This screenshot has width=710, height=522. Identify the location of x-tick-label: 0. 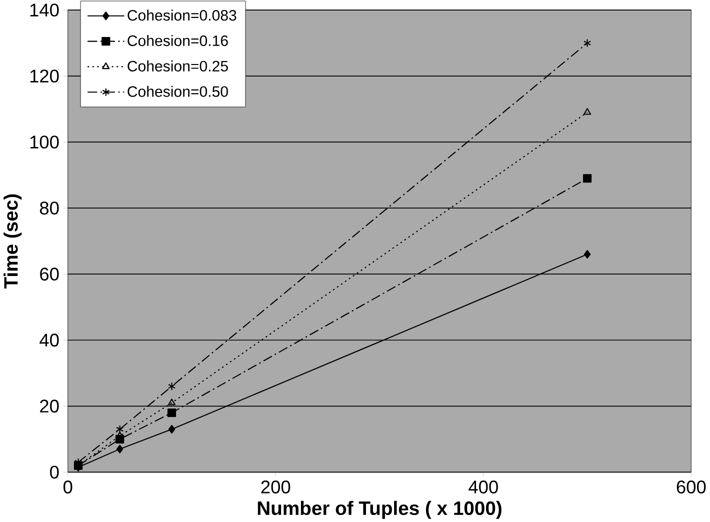
(67, 487).